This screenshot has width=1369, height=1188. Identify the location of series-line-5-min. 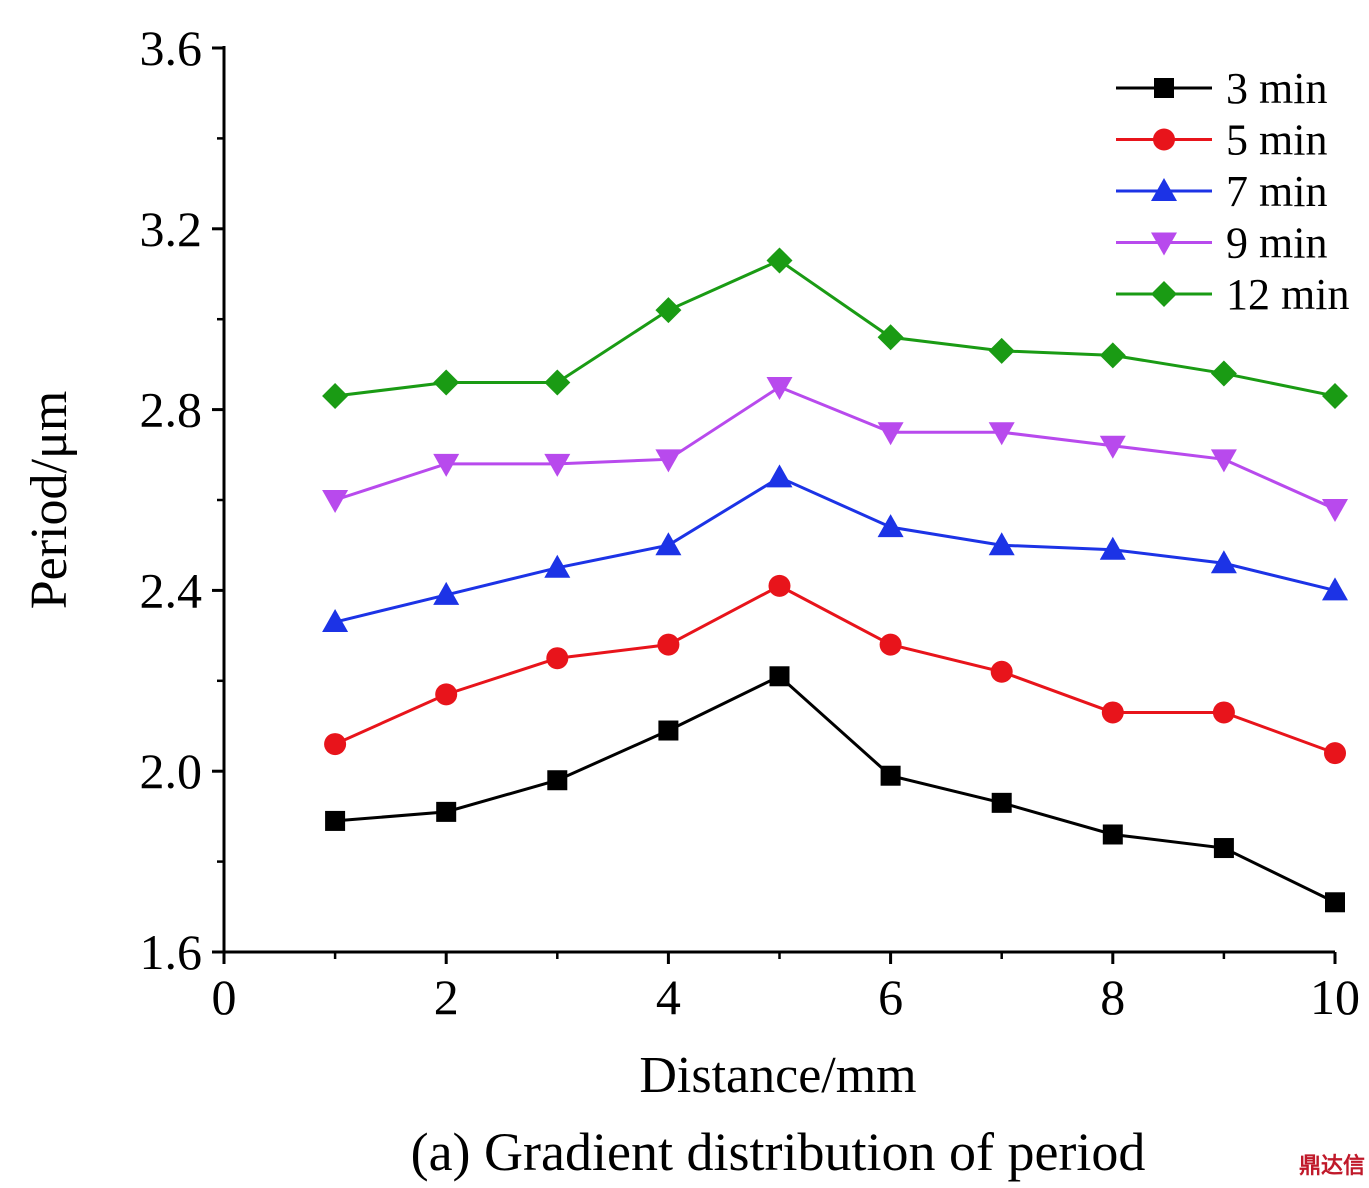
(835, 669).